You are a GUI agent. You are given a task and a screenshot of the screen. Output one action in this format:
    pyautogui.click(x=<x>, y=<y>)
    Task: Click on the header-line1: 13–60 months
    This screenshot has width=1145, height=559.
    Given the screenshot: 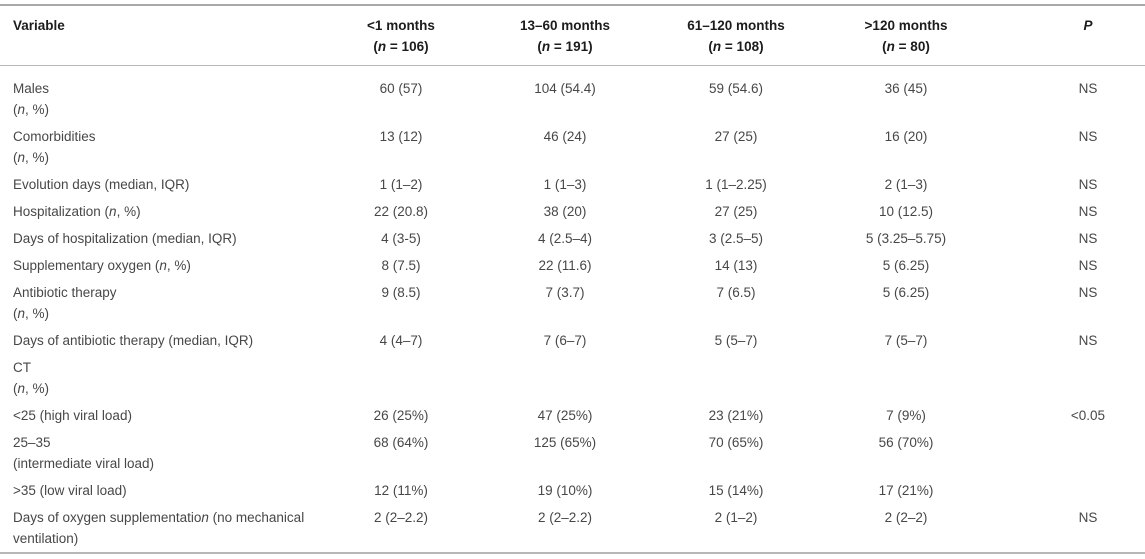 What is the action you would take?
    pyautogui.click(x=565, y=25)
    